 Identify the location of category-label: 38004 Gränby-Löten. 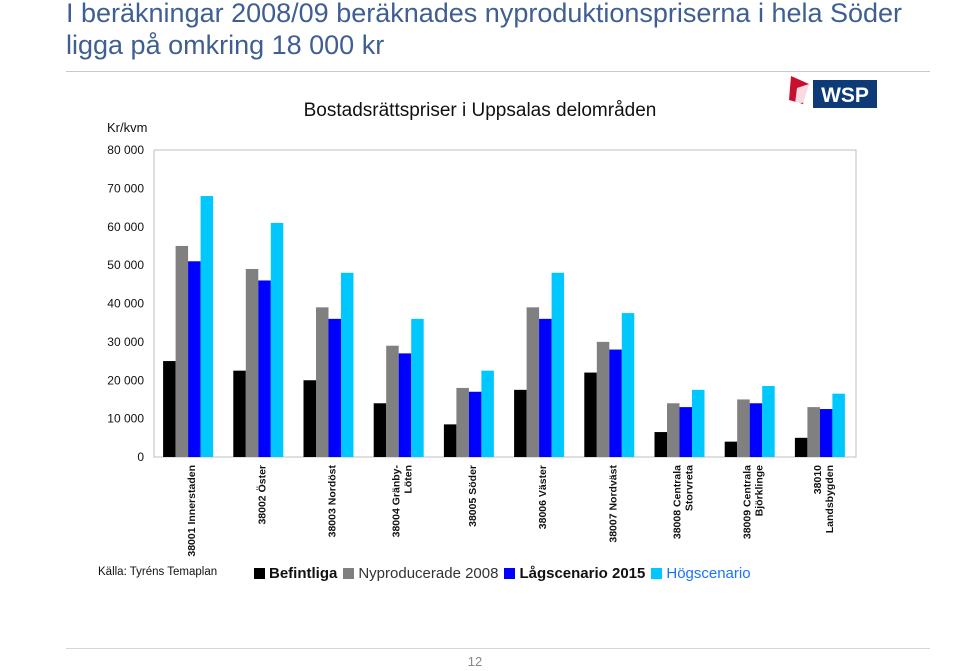
(403, 500).